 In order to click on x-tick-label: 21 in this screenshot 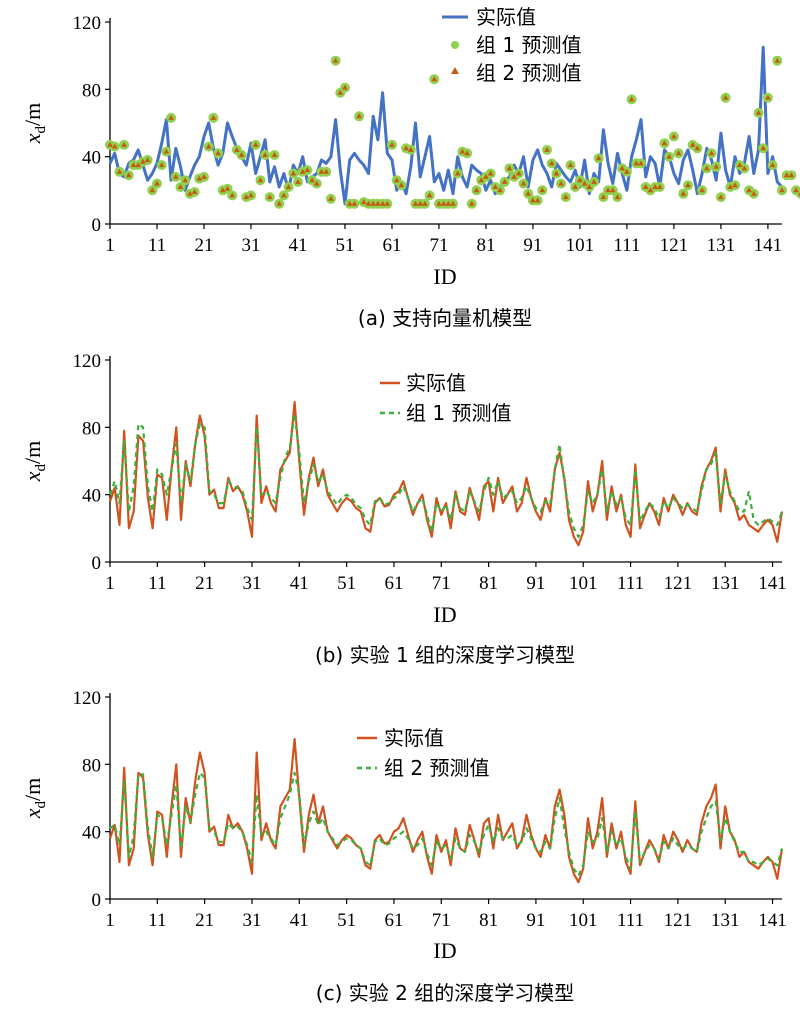, I will do `click(204, 920)`.